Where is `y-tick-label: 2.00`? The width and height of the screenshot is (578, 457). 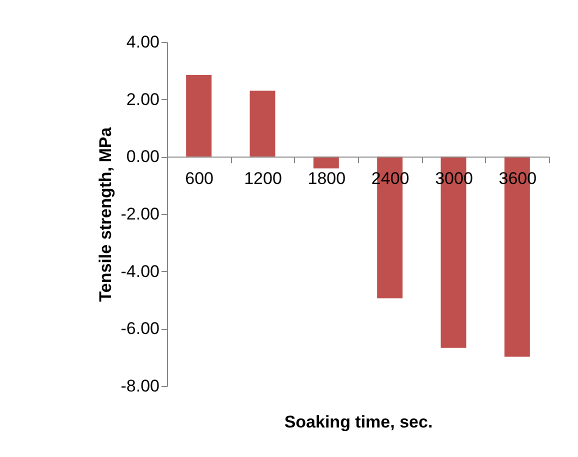 y-tick-label: 2.00 is located at coordinates (143, 99).